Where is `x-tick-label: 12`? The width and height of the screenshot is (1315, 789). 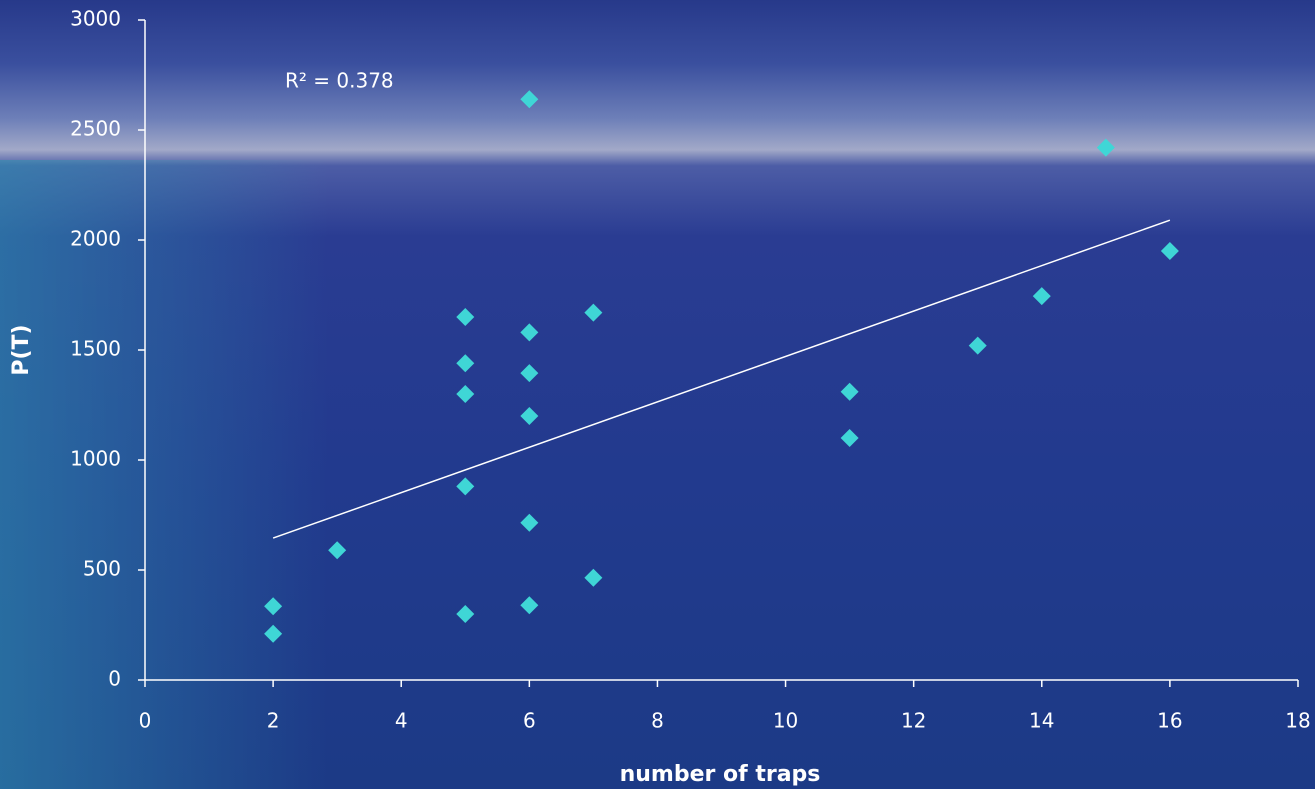
x-tick-label: 12 is located at coordinates (913, 721).